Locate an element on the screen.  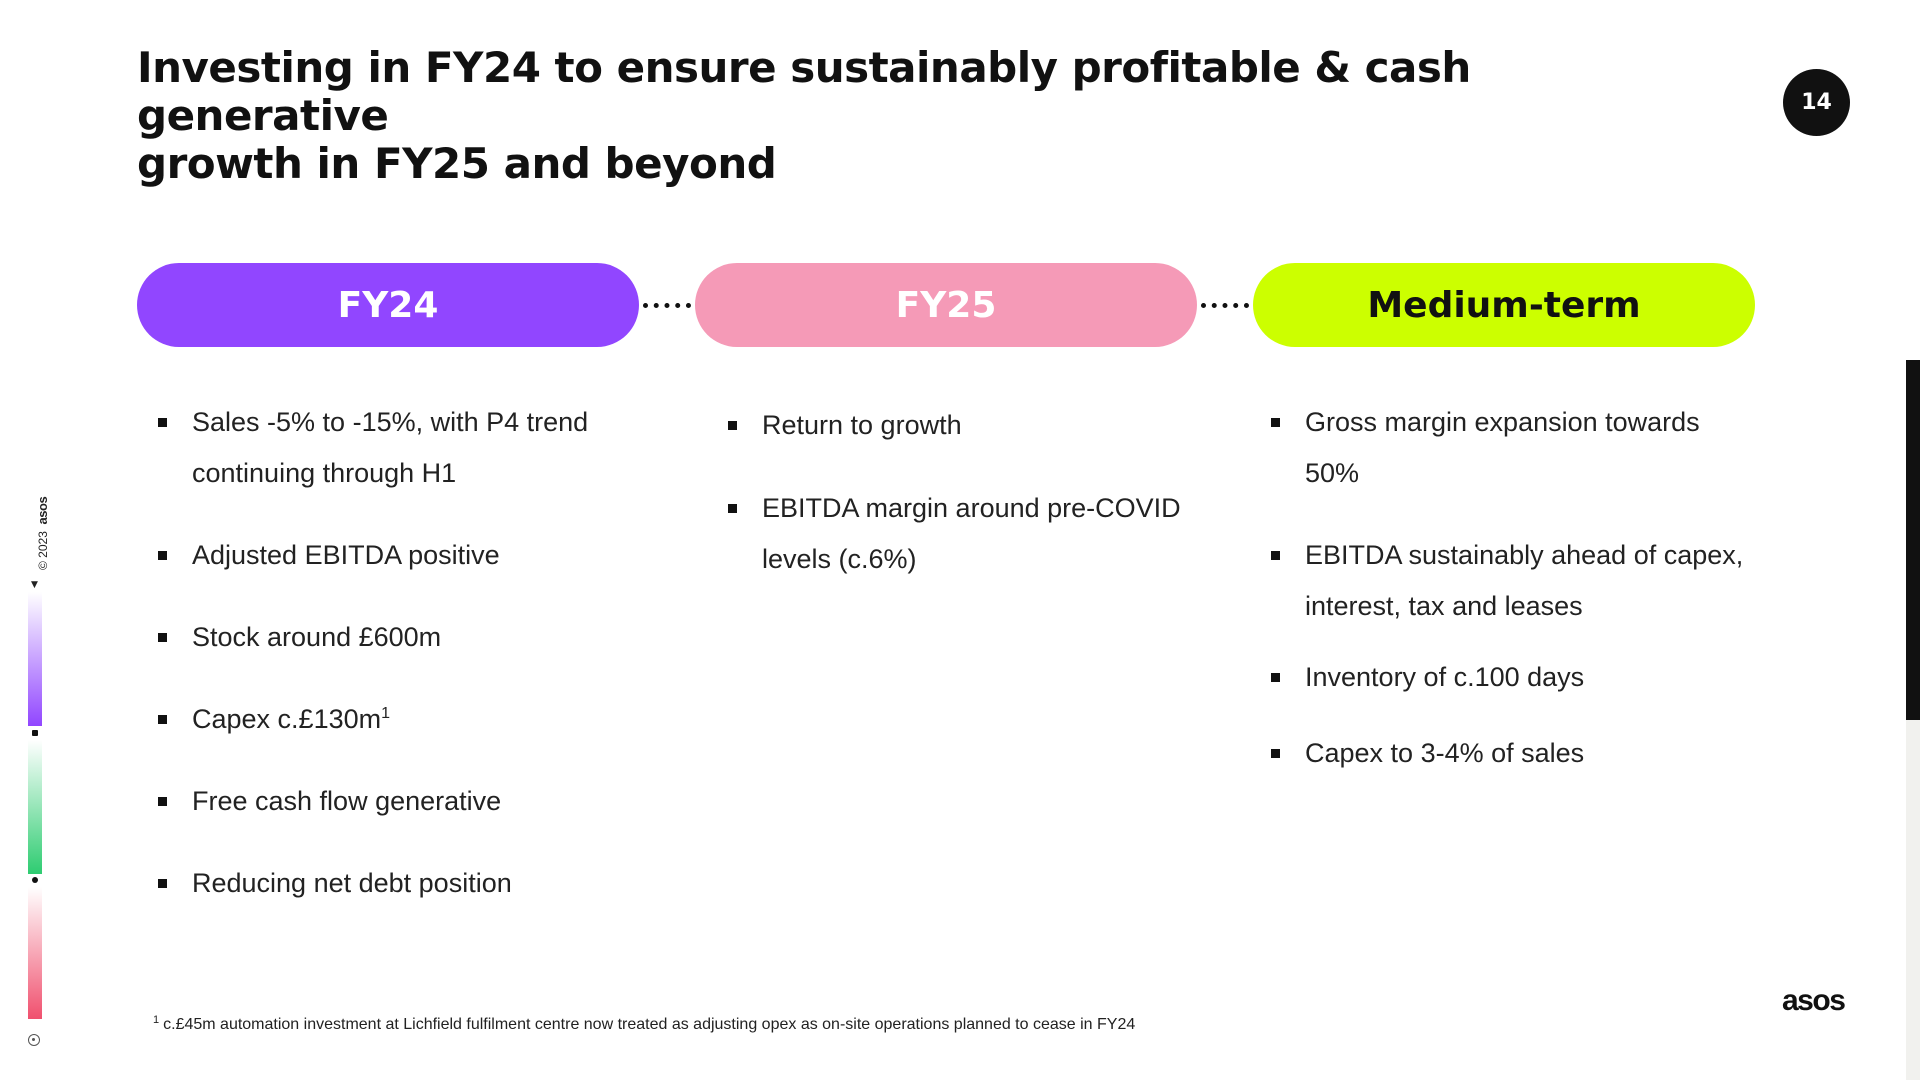
list-item: Return to growth is located at coordinates (947, 425).